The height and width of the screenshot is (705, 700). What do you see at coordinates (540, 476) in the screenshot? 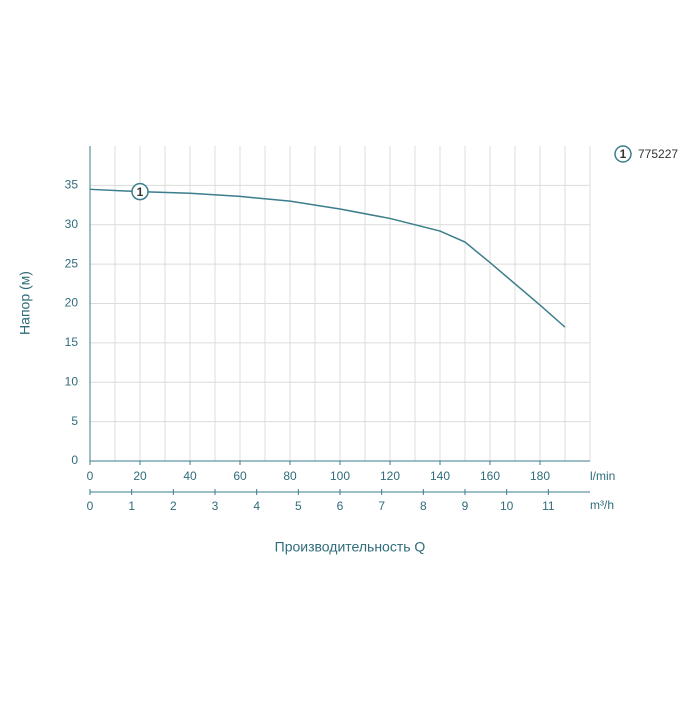
I see `x-tick-label: 180` at bounding box center [540, 476].